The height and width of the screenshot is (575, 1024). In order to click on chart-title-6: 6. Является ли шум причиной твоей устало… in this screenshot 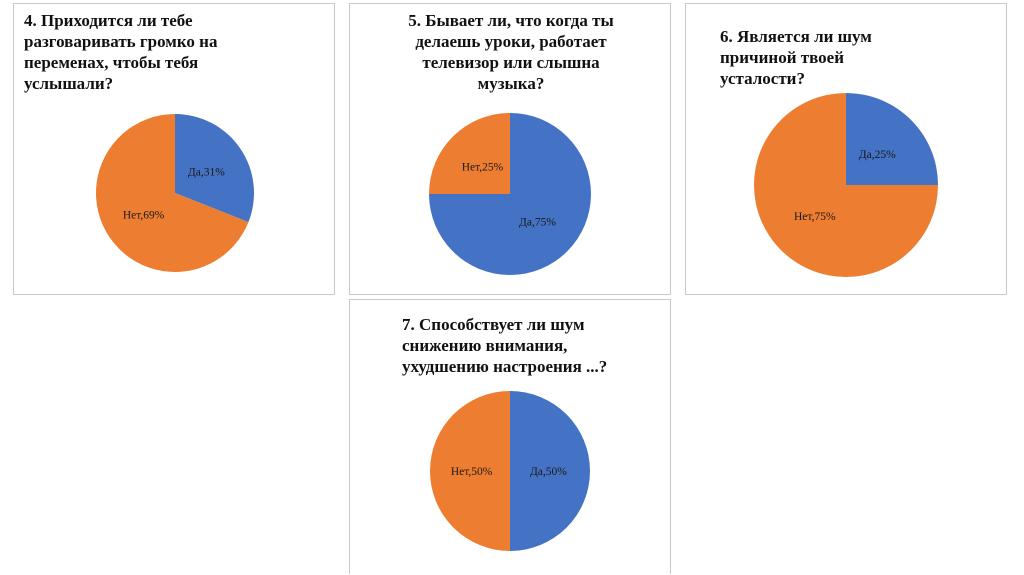, I will do `click(796, 57)`.